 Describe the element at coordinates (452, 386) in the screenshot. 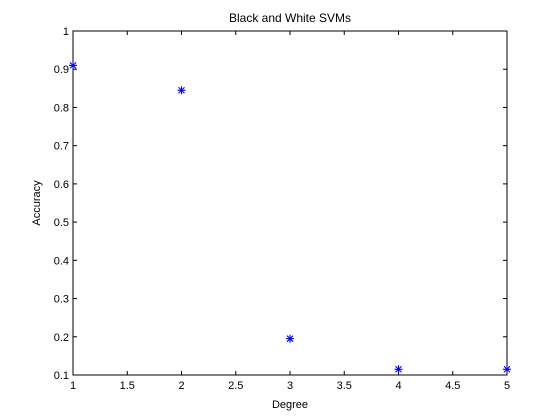

I see `x-tick-label: 4.5` at that location.